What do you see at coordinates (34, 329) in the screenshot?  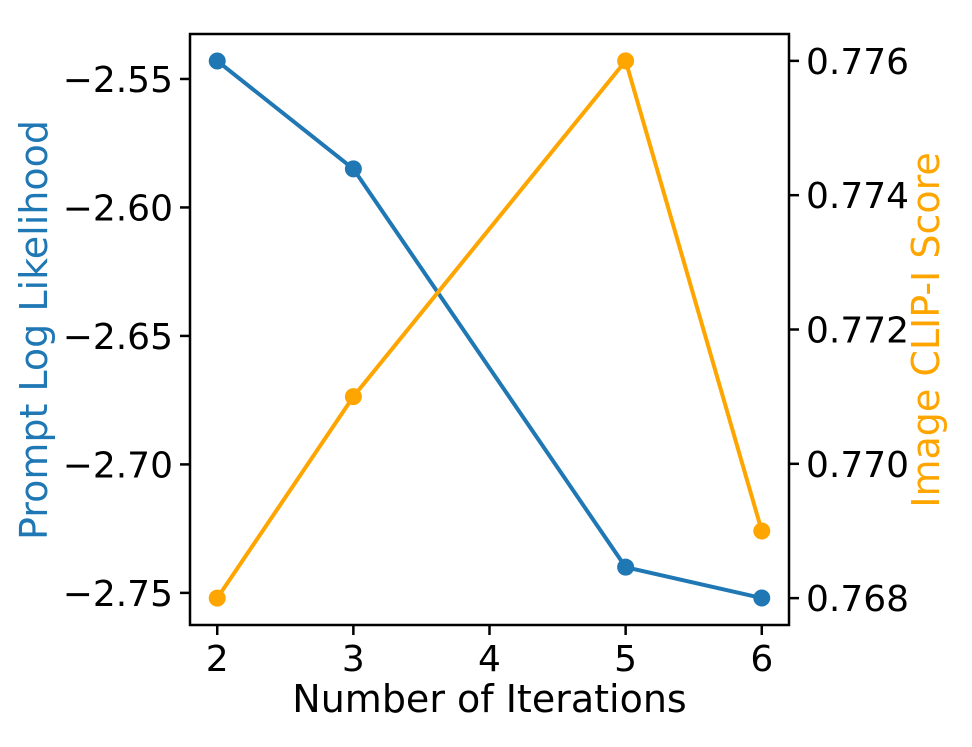 I see `left-y-axis-label: Prompt Log Likelihood` at bounding box center [34, 329].